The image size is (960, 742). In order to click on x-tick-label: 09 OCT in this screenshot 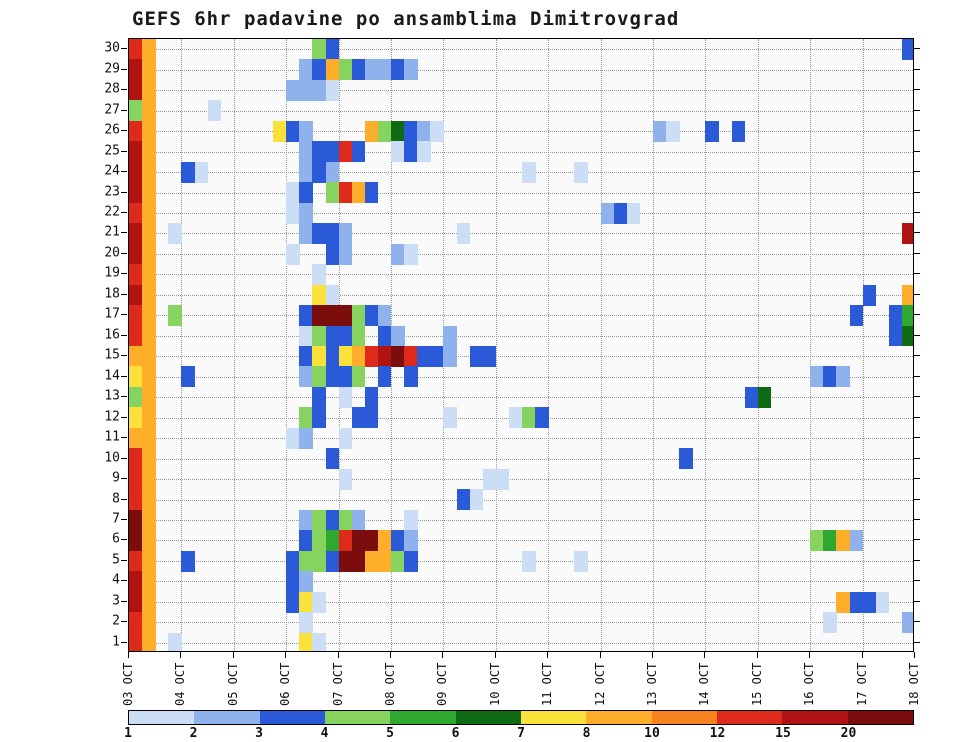, I will do `click(442, 684)`.